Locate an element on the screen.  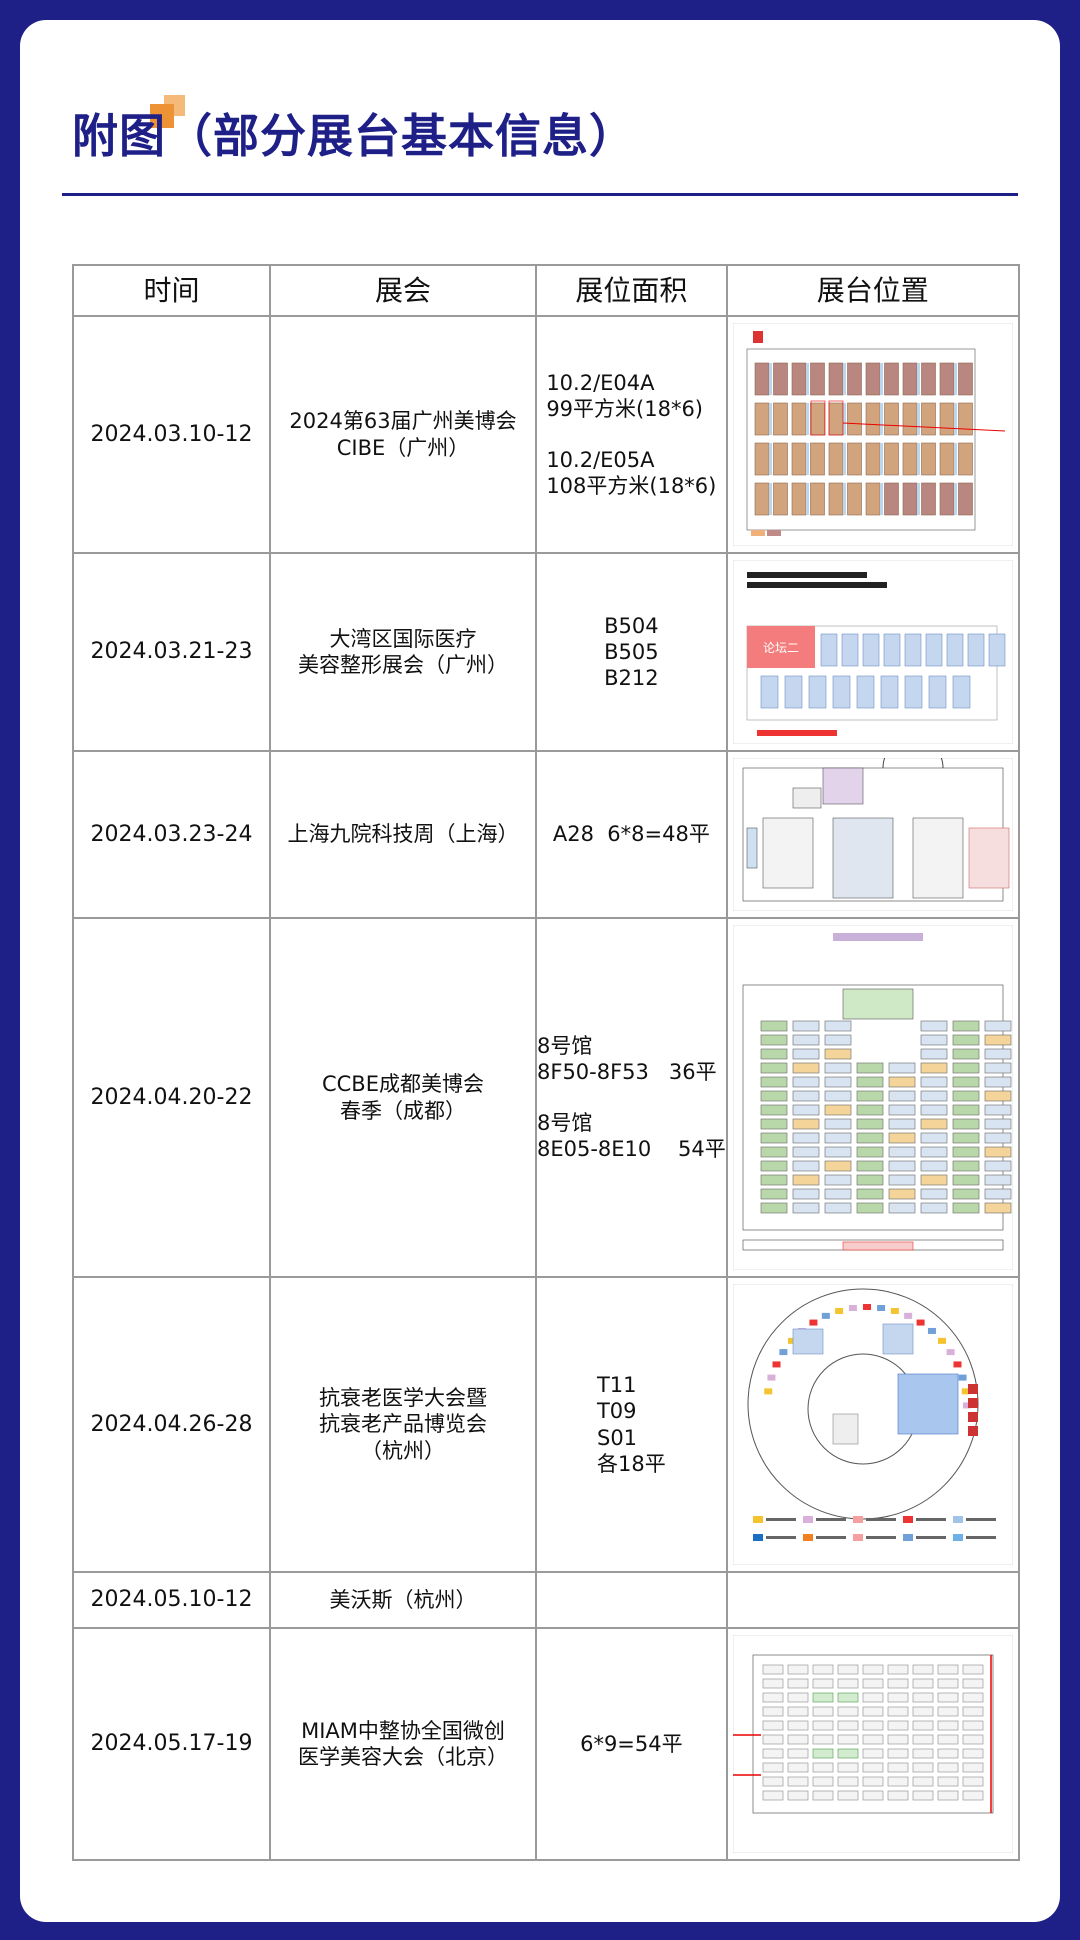
header-expo: 展会 is located at coordinates (403, 290).